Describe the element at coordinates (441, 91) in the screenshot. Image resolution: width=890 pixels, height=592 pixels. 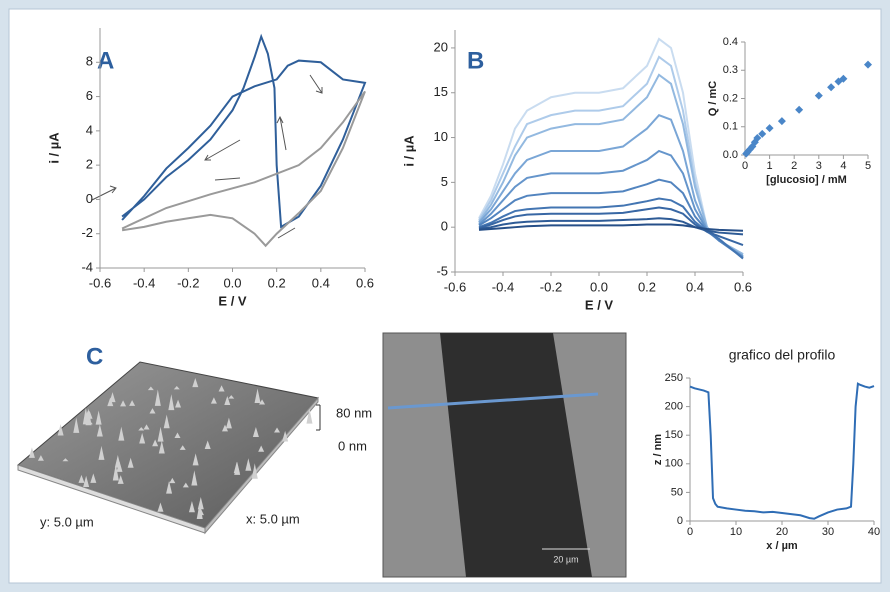
I see `y-tick-label: 15` at that location.